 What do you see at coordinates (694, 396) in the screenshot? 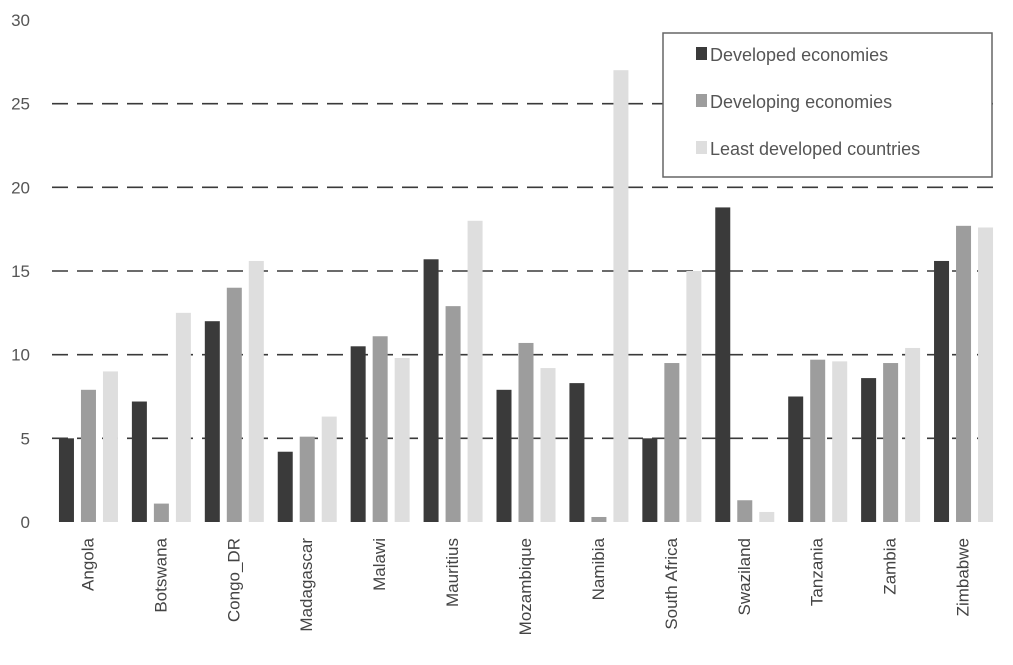
I see `bar-south-africa-least-developed-countries` at bounding box center [694, 396].